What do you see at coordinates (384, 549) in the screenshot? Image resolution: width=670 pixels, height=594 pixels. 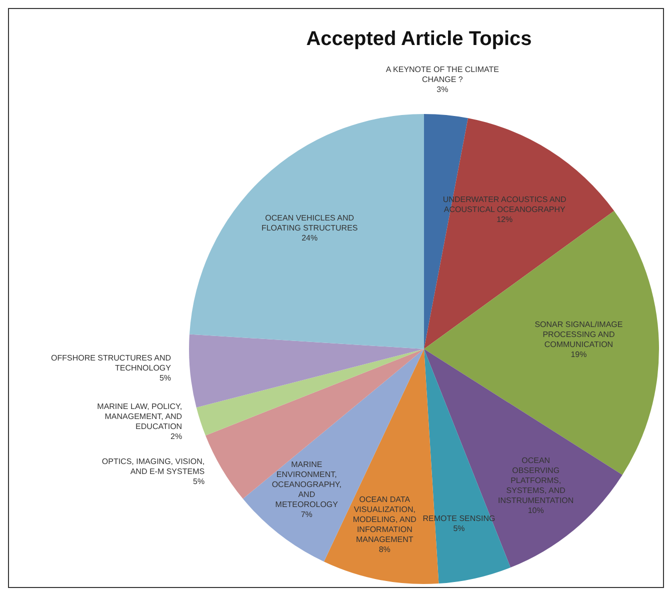 I see `data-label: 8%` at bounding box center [384, 549].